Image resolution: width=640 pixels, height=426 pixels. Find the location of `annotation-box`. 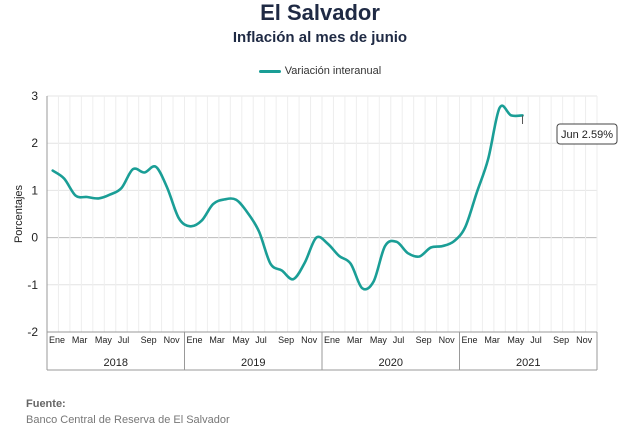

annotation-box is located at coordinates (587, 134).